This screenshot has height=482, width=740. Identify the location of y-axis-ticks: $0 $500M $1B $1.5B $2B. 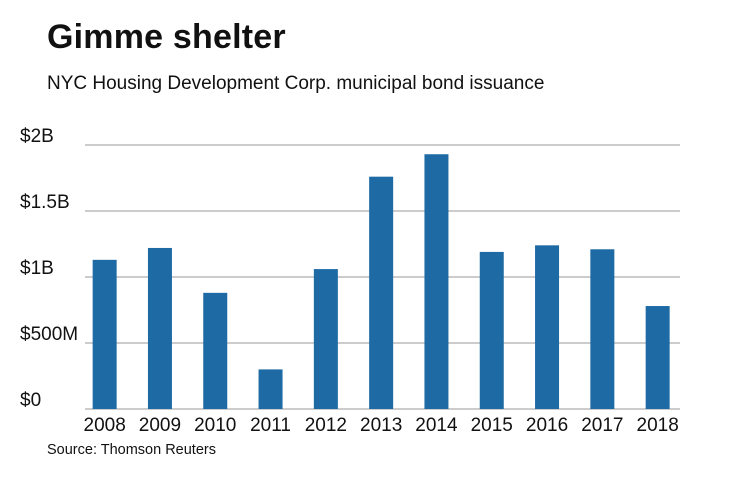
(49, 268).